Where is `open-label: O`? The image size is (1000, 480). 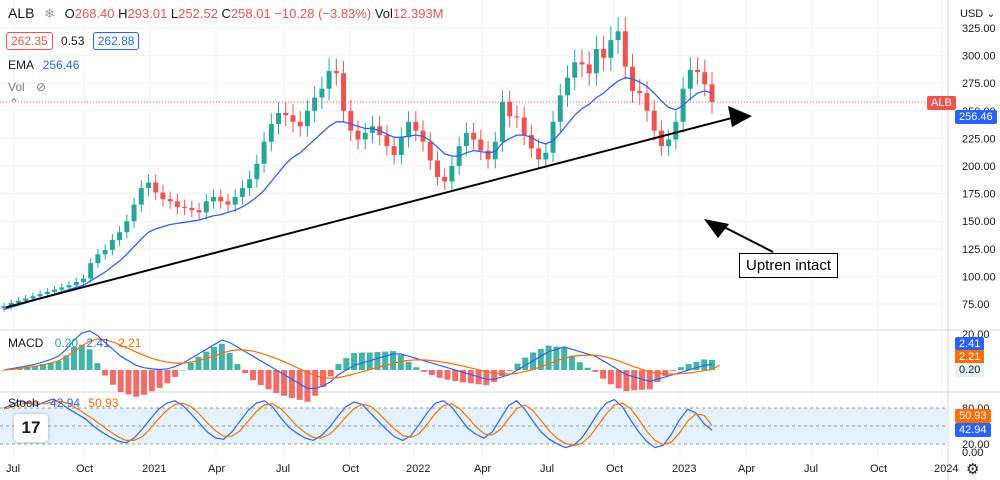
open-label: O is located at coordinates (69, 13).